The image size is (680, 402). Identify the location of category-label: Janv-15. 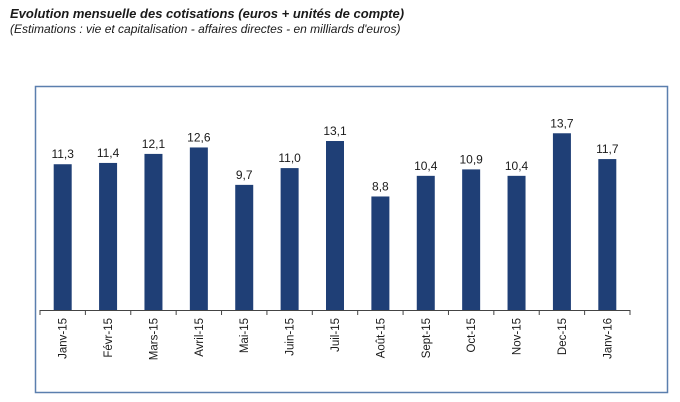
(64, 338).